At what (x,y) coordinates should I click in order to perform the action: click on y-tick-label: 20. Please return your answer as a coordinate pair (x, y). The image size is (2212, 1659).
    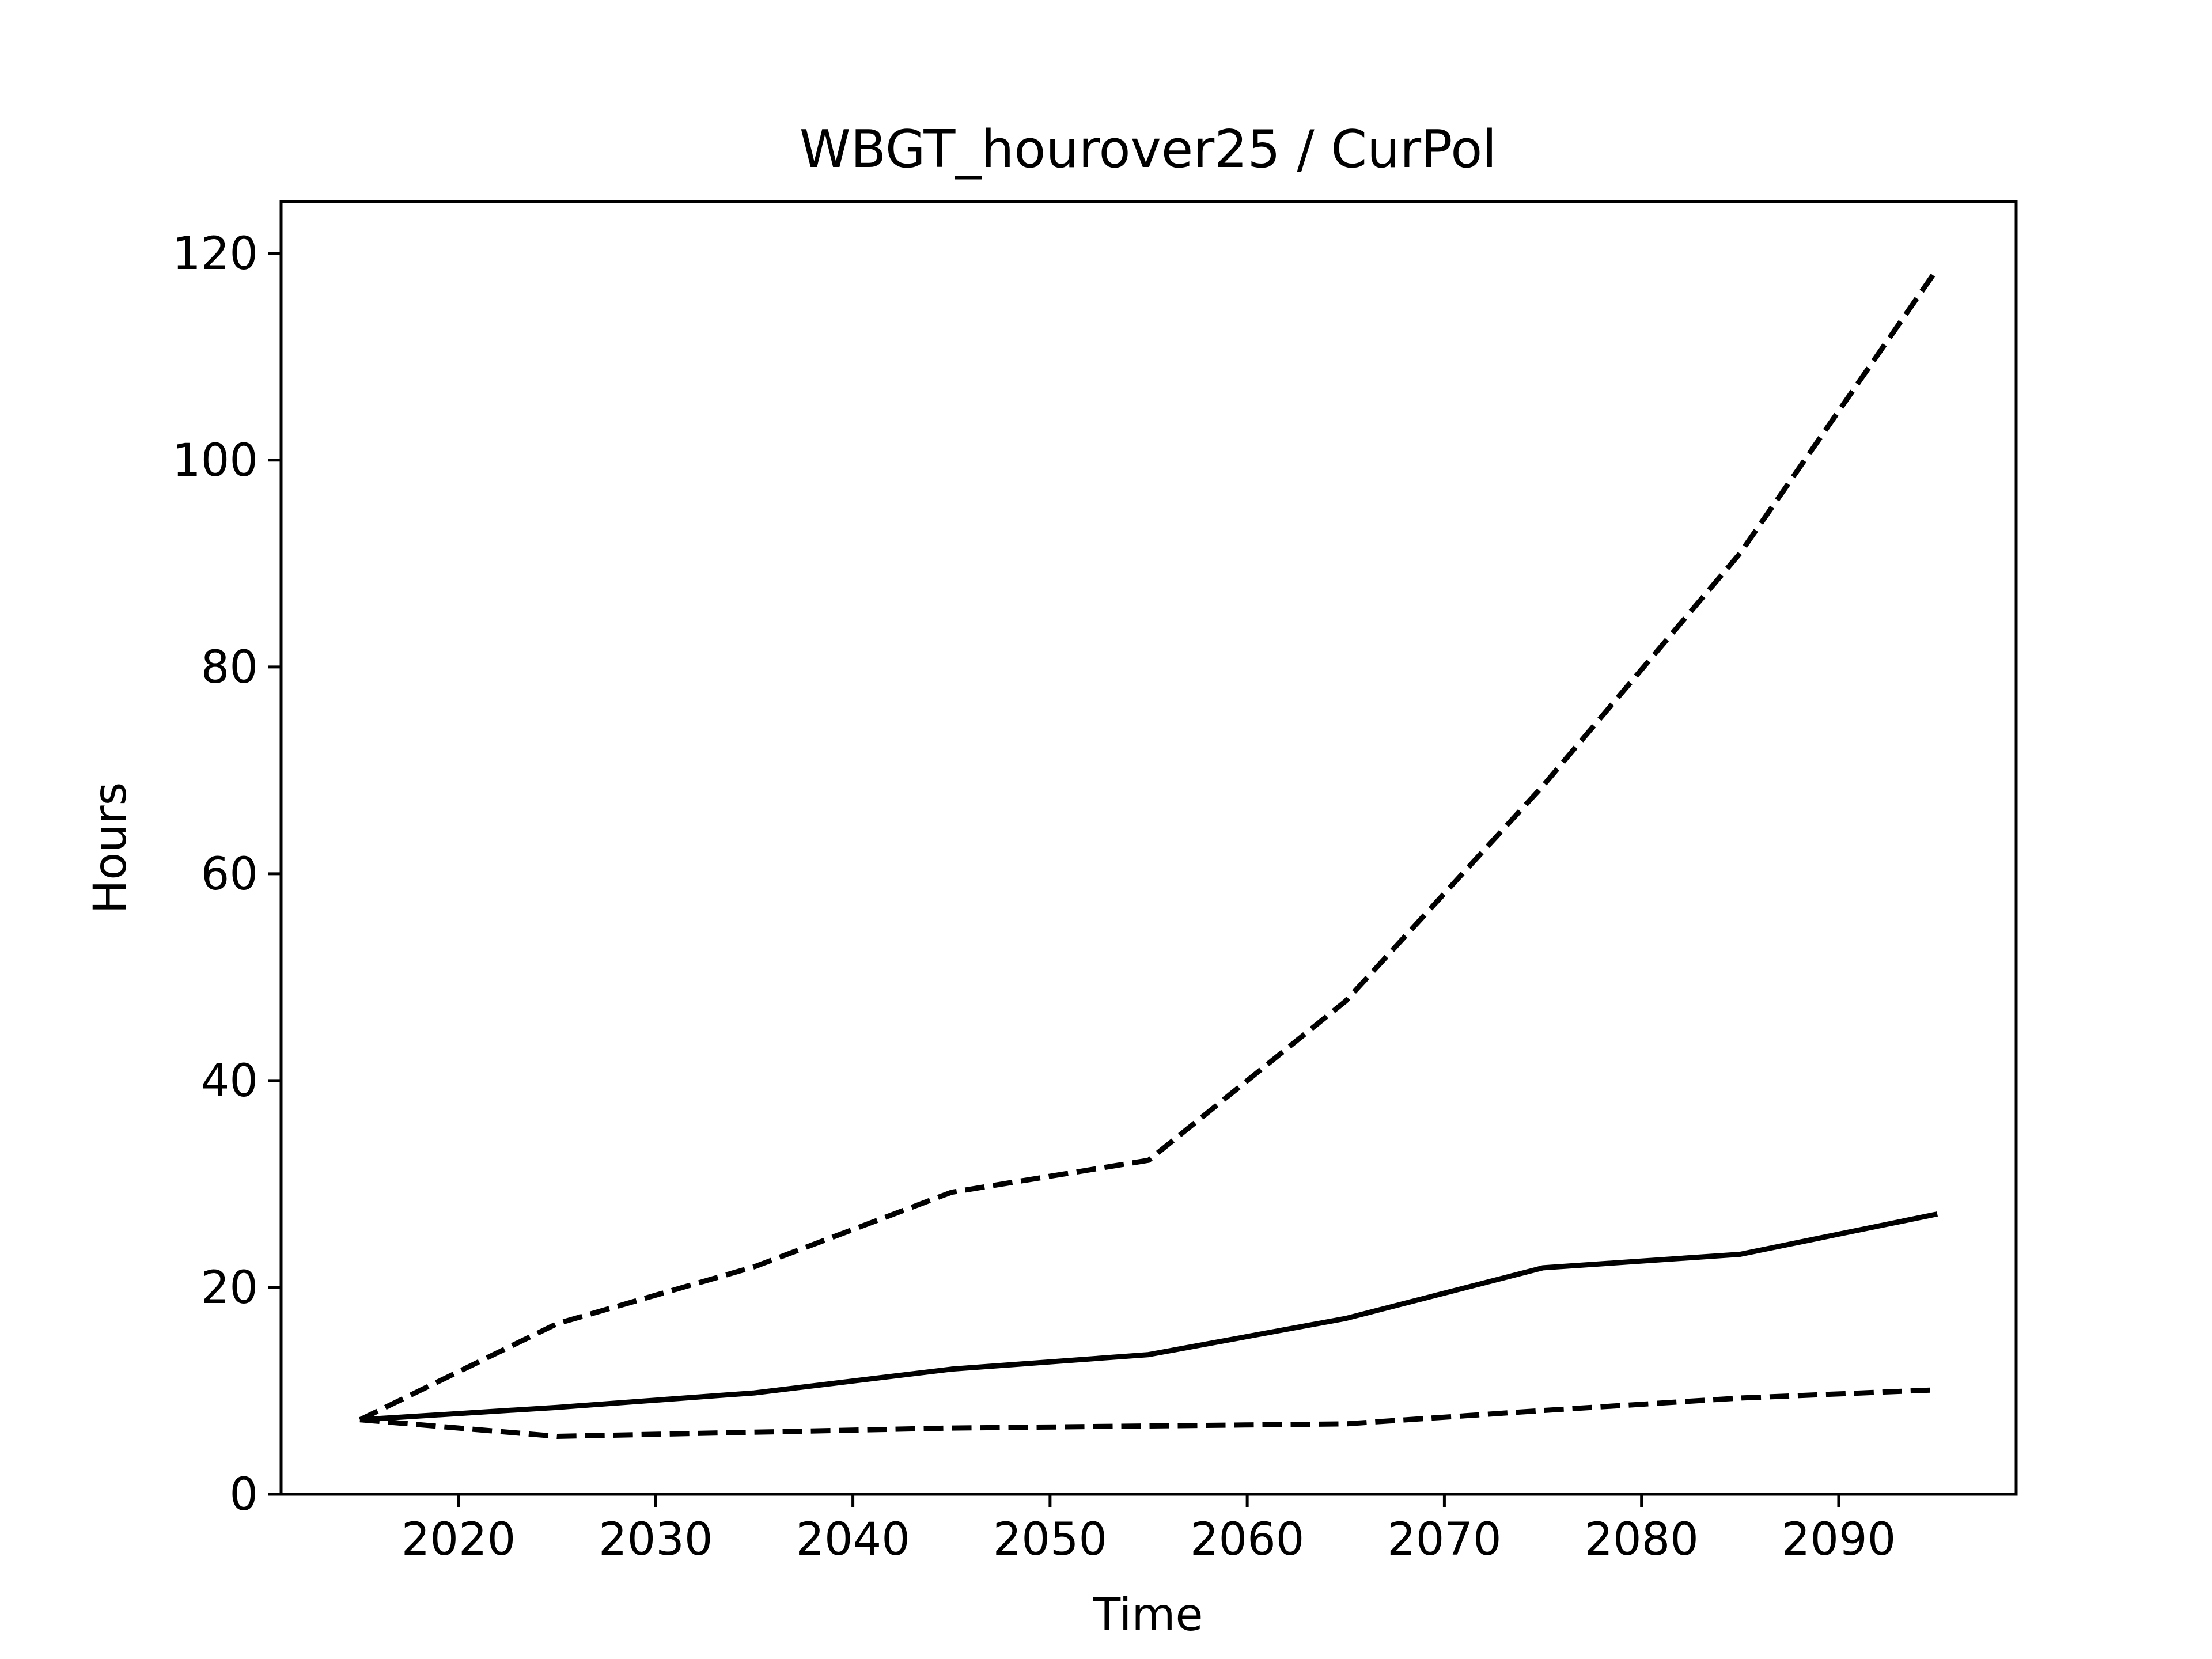
    Looking at the image, I should click on (229, 1288).